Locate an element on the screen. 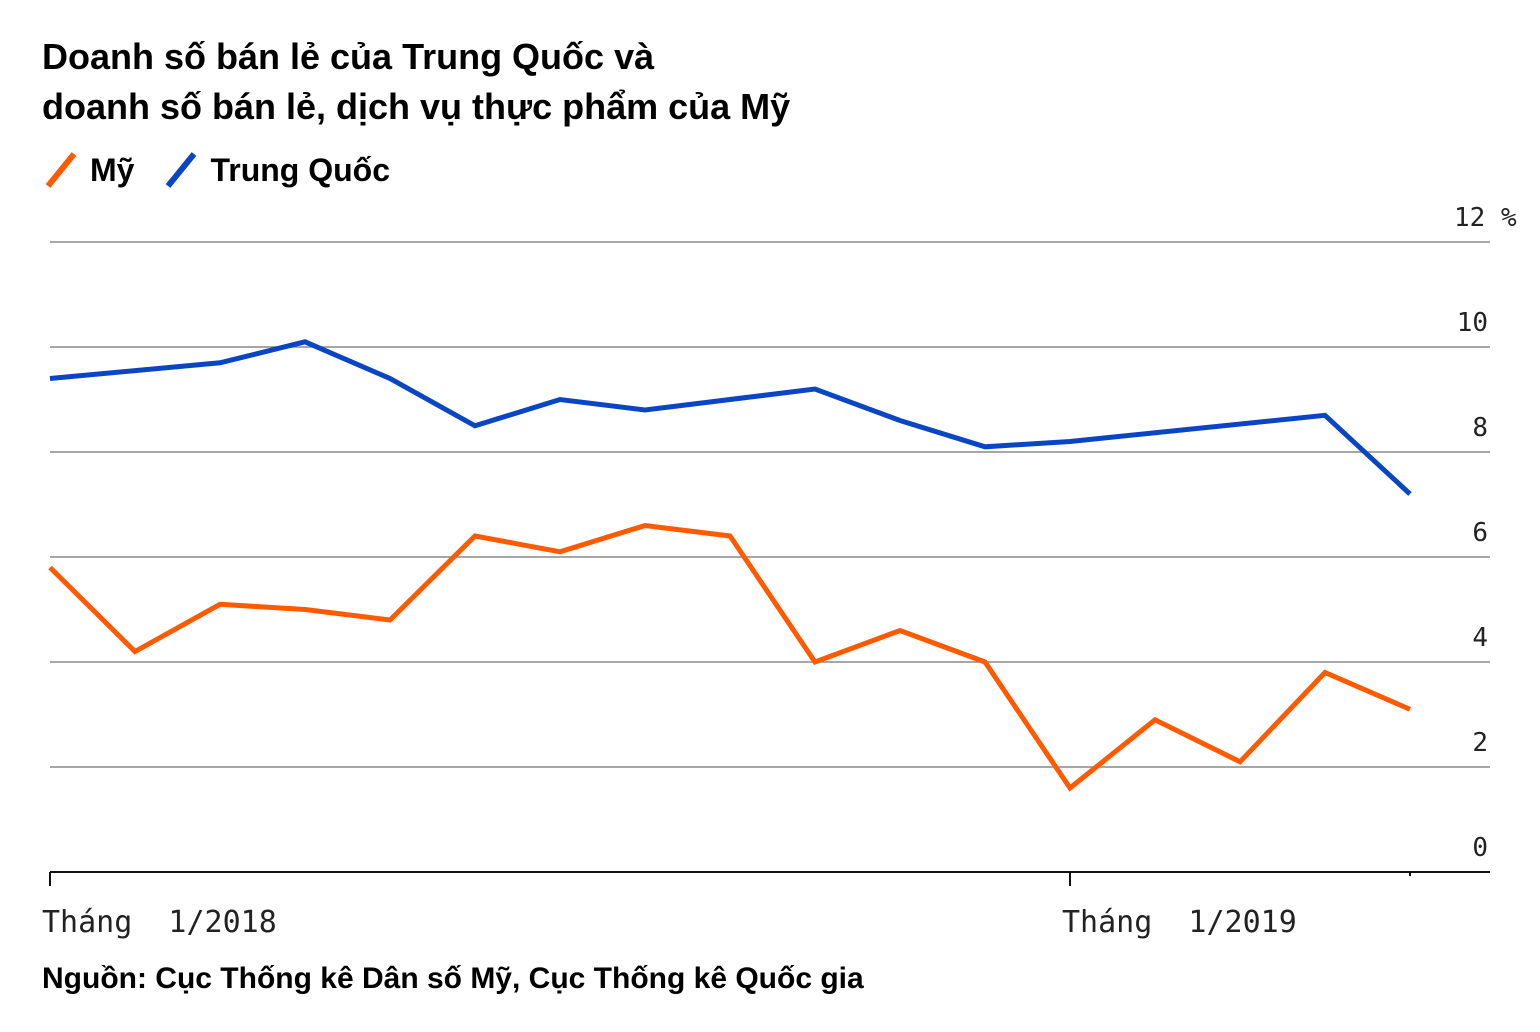  legend-item-trung-quoc: Trung Quốc is located at coordinates (277, 170).